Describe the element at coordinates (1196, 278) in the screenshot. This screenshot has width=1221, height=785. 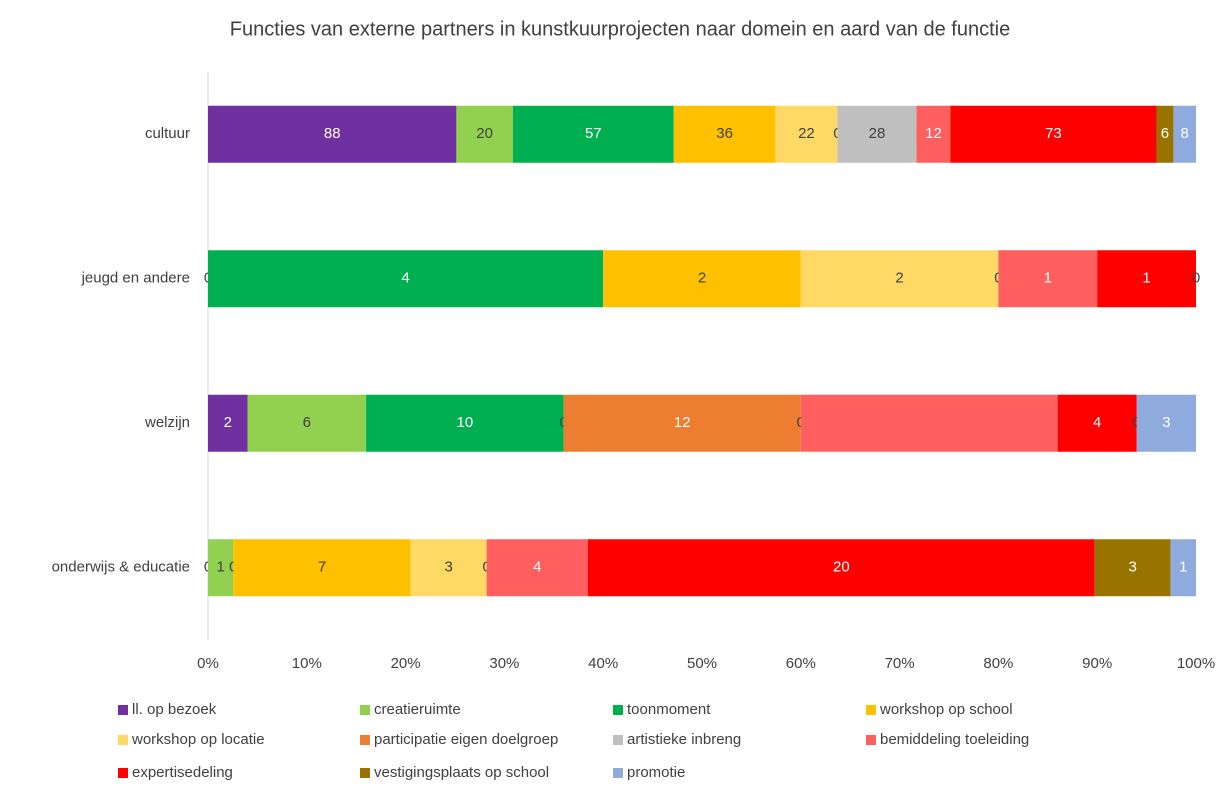
I see `data-label: 0` at that location.